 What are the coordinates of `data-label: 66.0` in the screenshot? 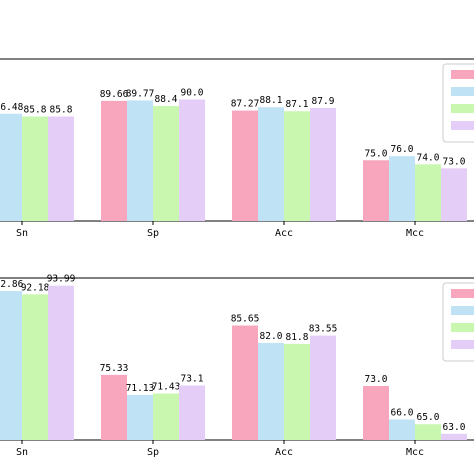 It's located at (402, 412).